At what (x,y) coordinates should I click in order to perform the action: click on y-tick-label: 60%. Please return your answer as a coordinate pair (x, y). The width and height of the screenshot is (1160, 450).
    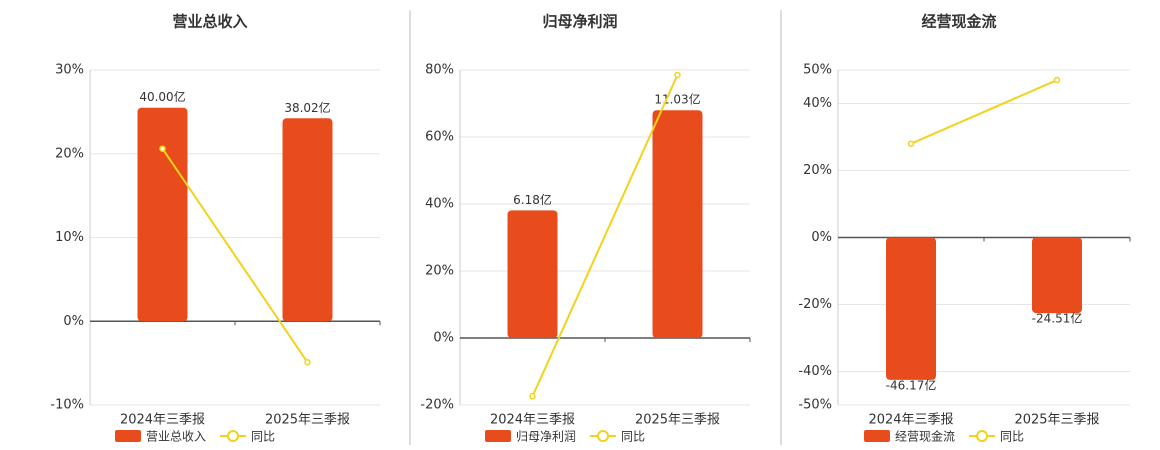
    Looking at the image, I should click on (439, 137).